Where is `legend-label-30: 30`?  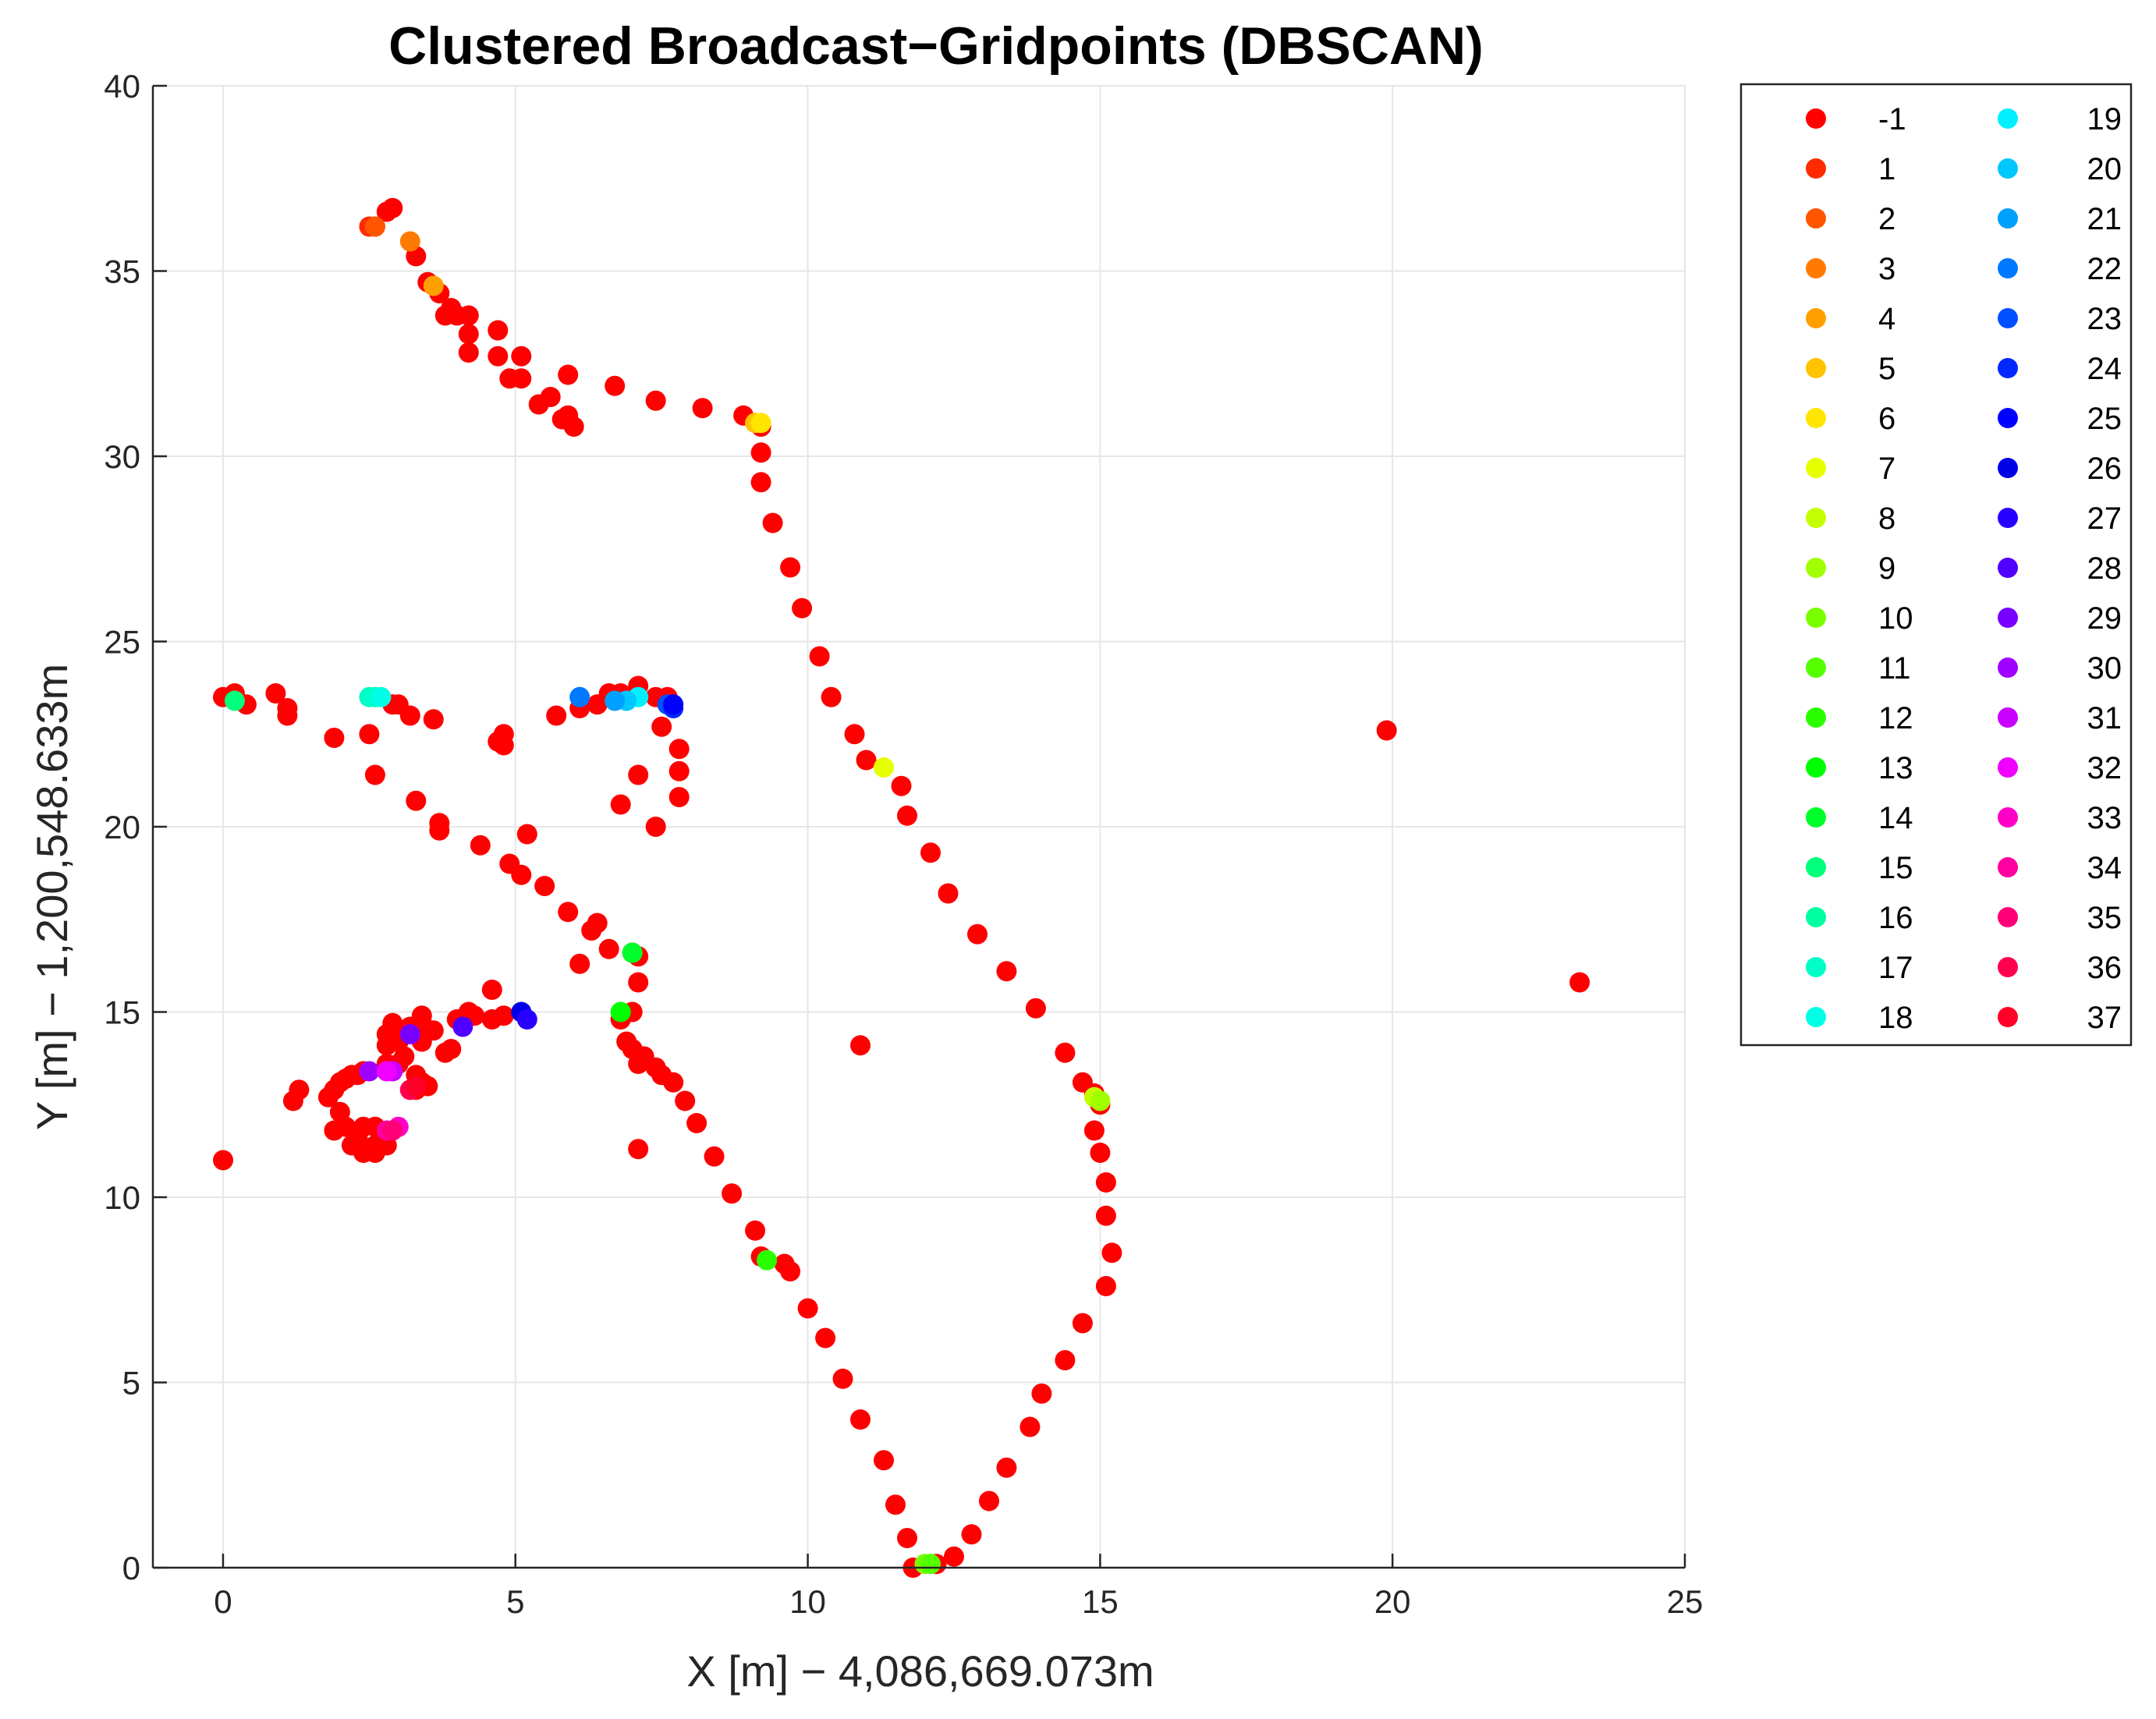 legend-label-30: 30 is located at coordinates (2104, 668).